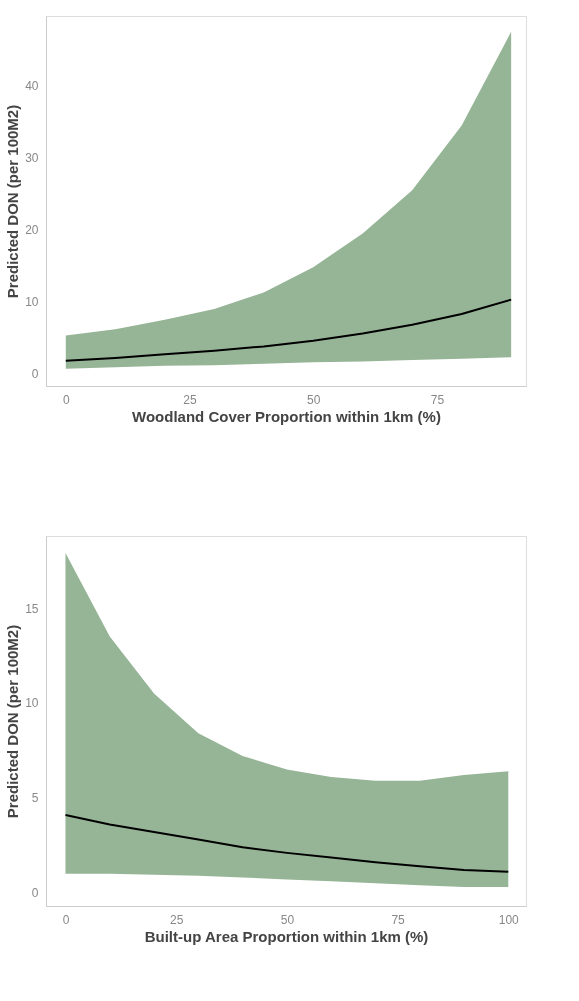 The image size is (579, 1001). I want to click on y-tick-label: 30, so click(32, 158).